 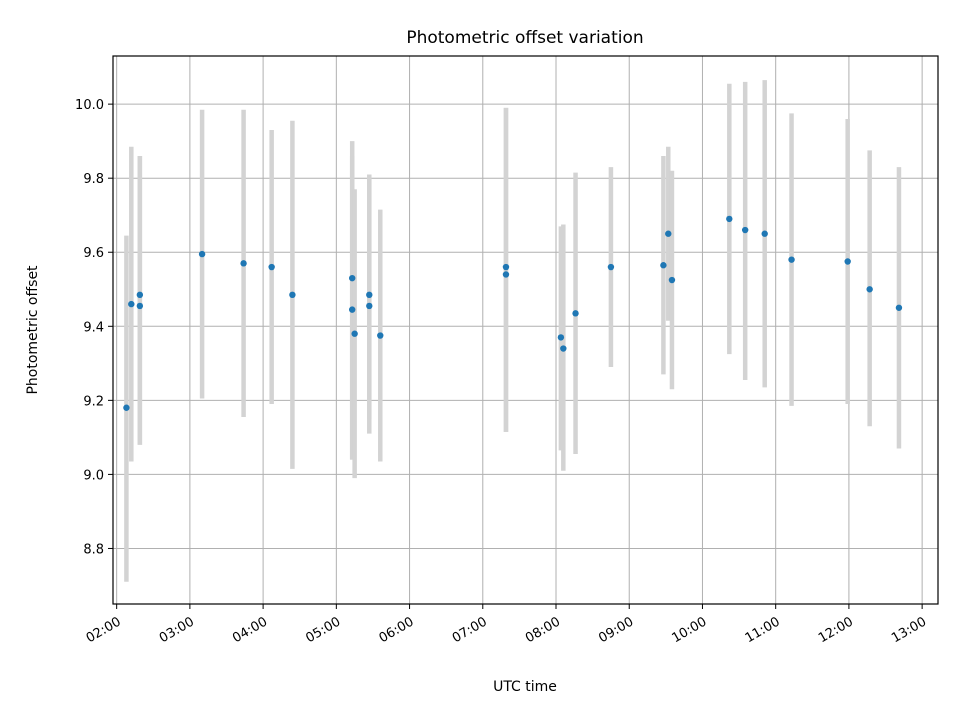 What do you see at coordinates (177, 630) in the screenshot?
I see `x-tick-label: 03:00` at bounding box center [177, 630].